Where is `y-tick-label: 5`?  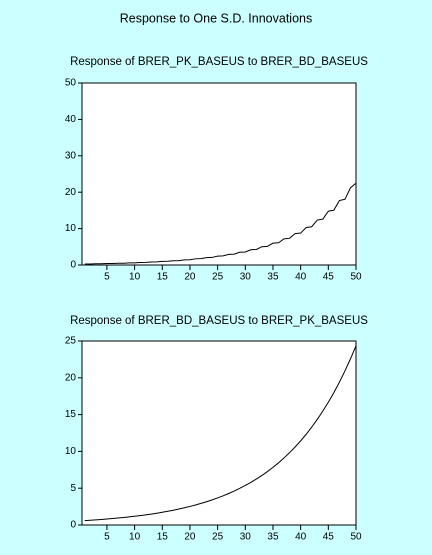
y-tick-label: 5 is located at coordinates (73, 488).